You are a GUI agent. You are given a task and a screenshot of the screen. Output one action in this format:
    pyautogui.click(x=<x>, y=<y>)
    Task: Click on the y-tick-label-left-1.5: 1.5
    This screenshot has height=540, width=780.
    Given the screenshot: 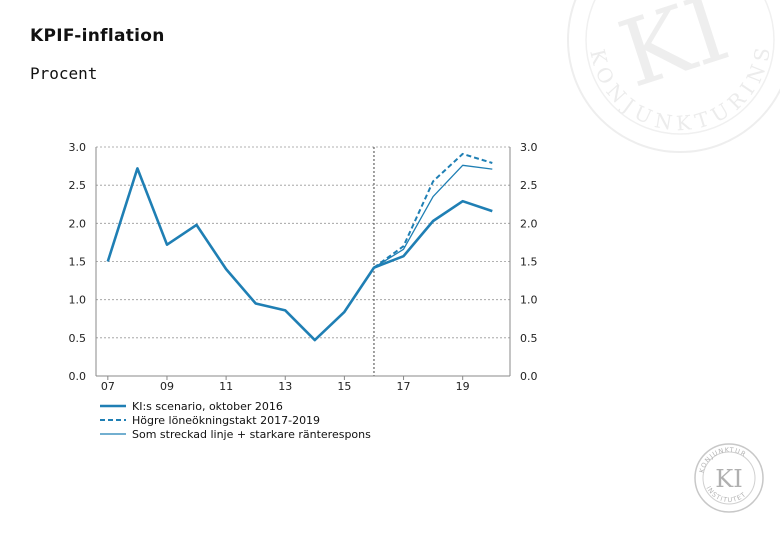 What is the action you would take?
    pyautogui.click(x=78, y=262)
    